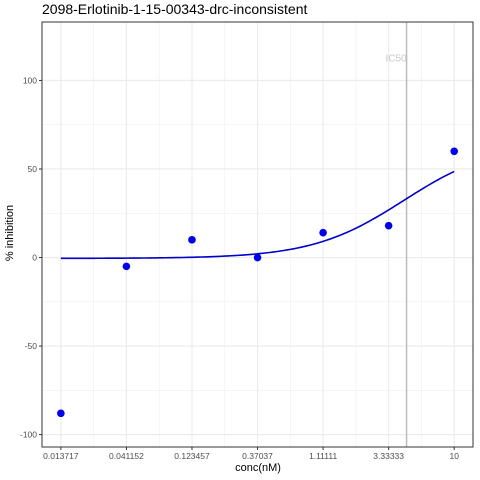 This screenshot has height=480, width=480. Describe the element at coordinates (388, 456) in the screenshot. I see `x-tick-label: 3.33333` at that location.